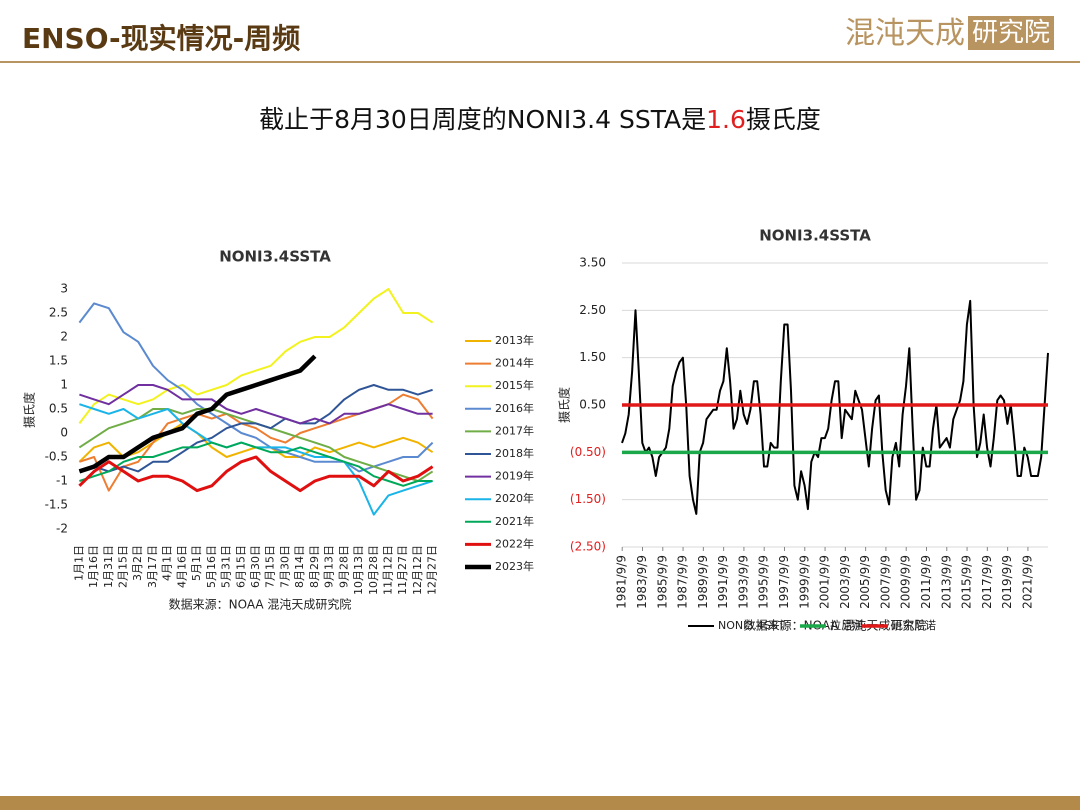  What do you see at coordinates (402, 570) in the screenshot?
I see `x-tick-label: 11月27日` at bounding box center [402, 570].